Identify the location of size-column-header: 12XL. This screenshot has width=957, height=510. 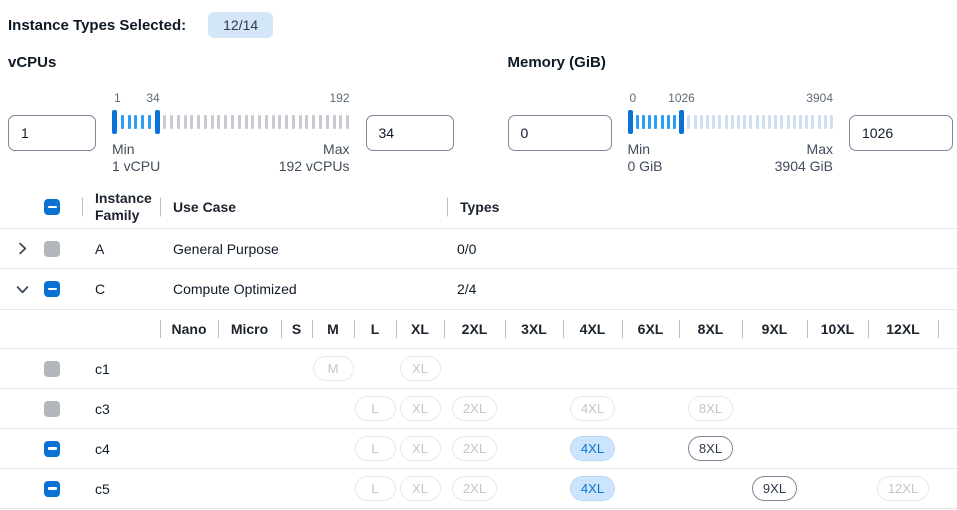
(903, 329).